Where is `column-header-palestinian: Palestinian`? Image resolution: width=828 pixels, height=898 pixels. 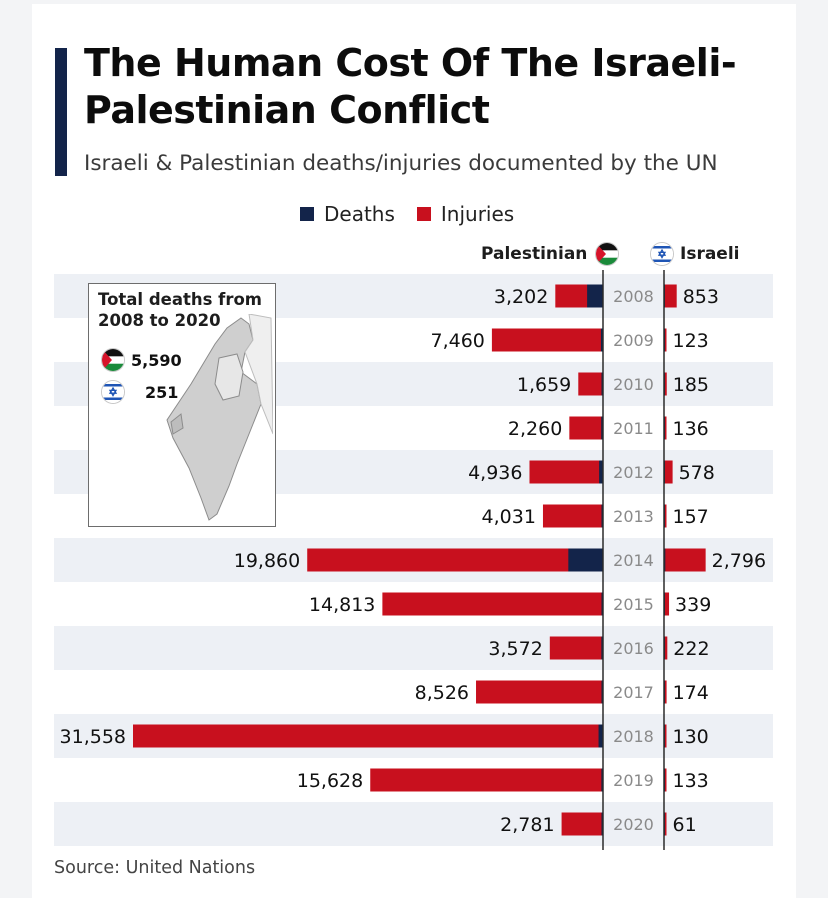 column-header-palestinian: Palestinian is located at coordinates (550, 254).